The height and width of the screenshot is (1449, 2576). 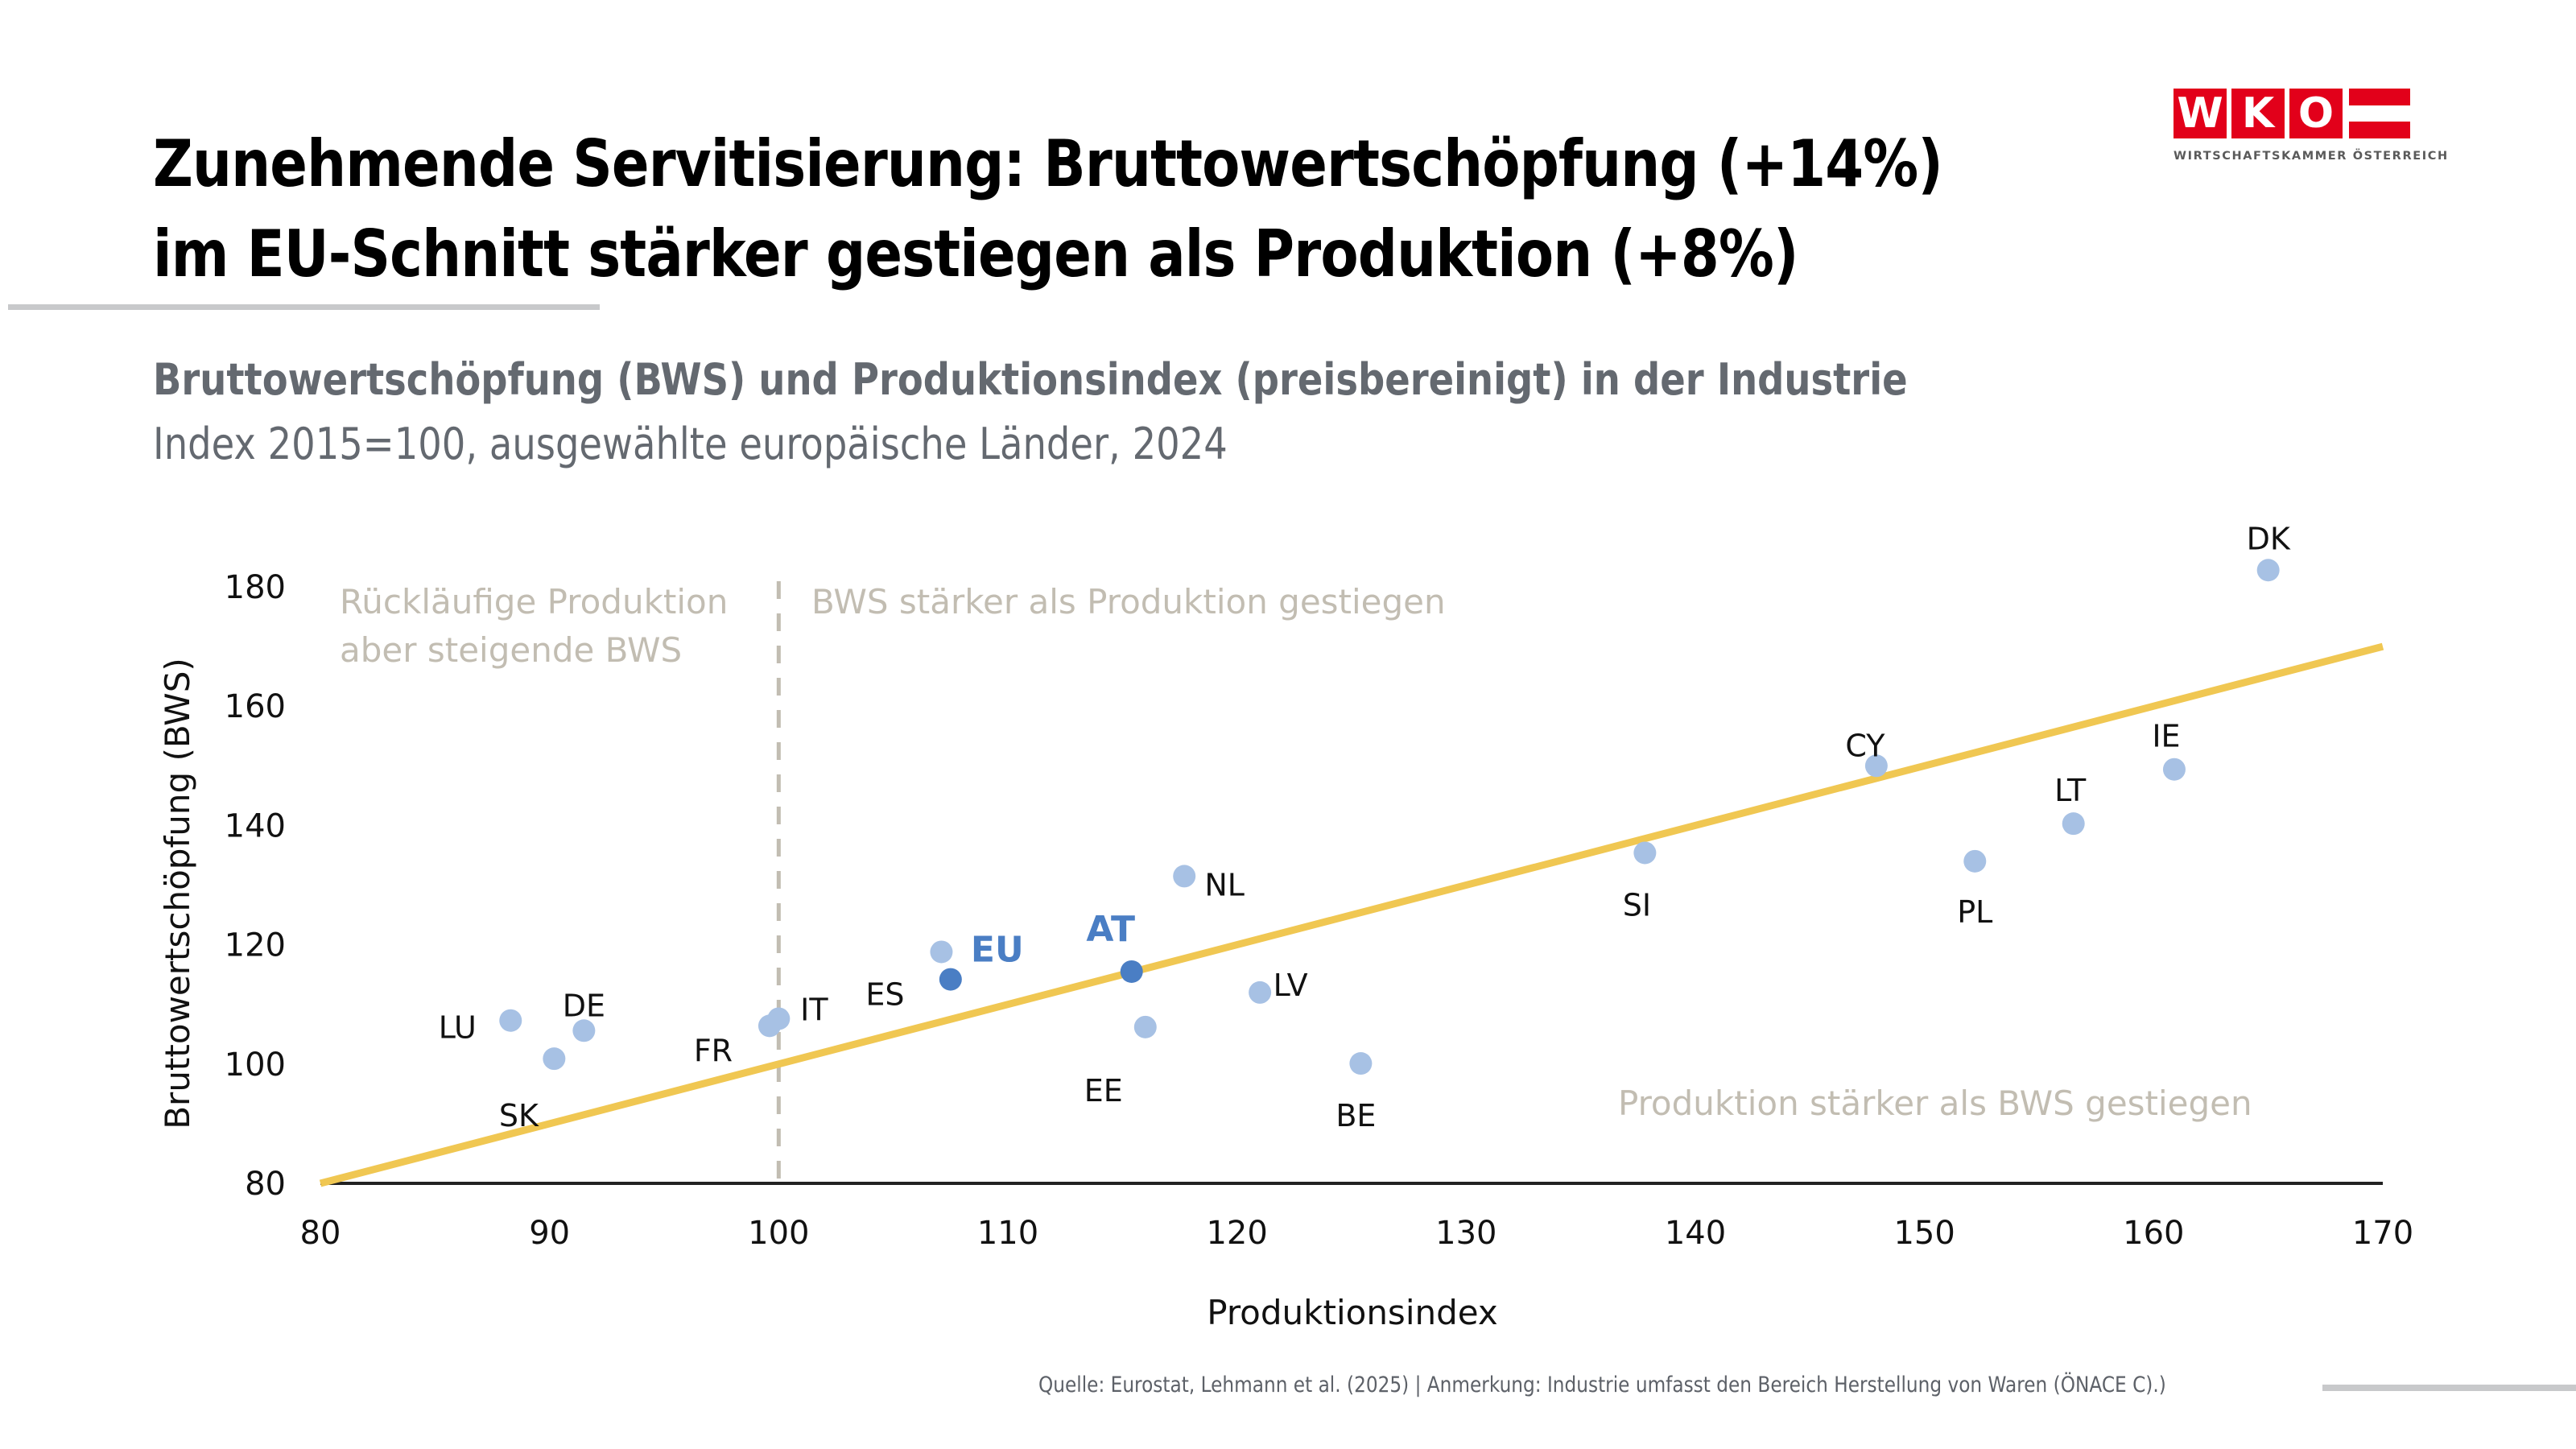 What do you see at coordinates (1131, 971) in the screenshot?
I see `data-point-at` at bounding box center [1131, 971].